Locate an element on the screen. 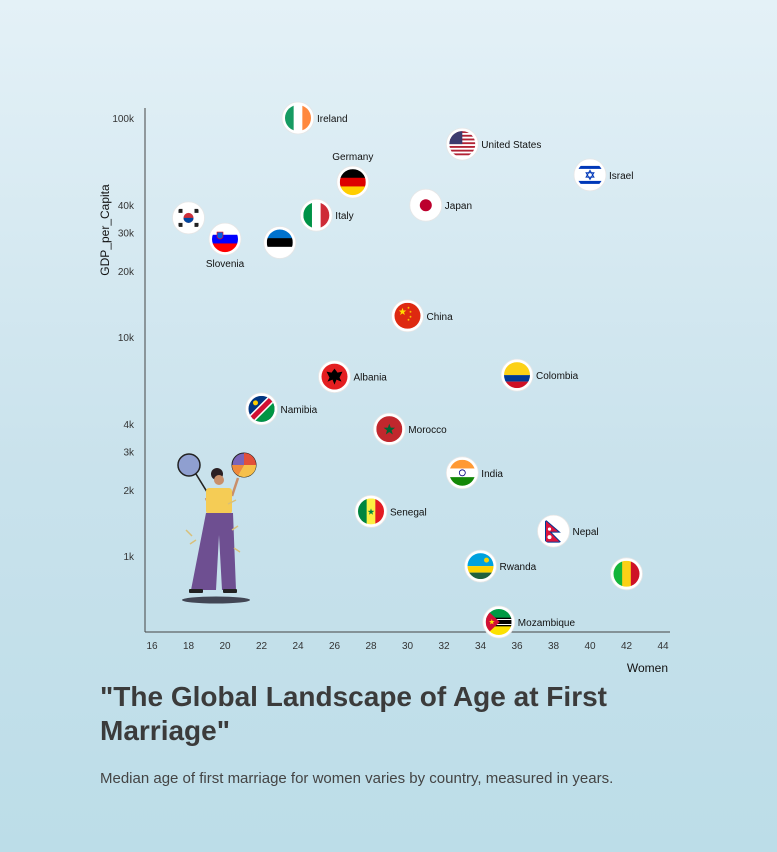  flag-marker-colombia is located at coordinates (517, 375).